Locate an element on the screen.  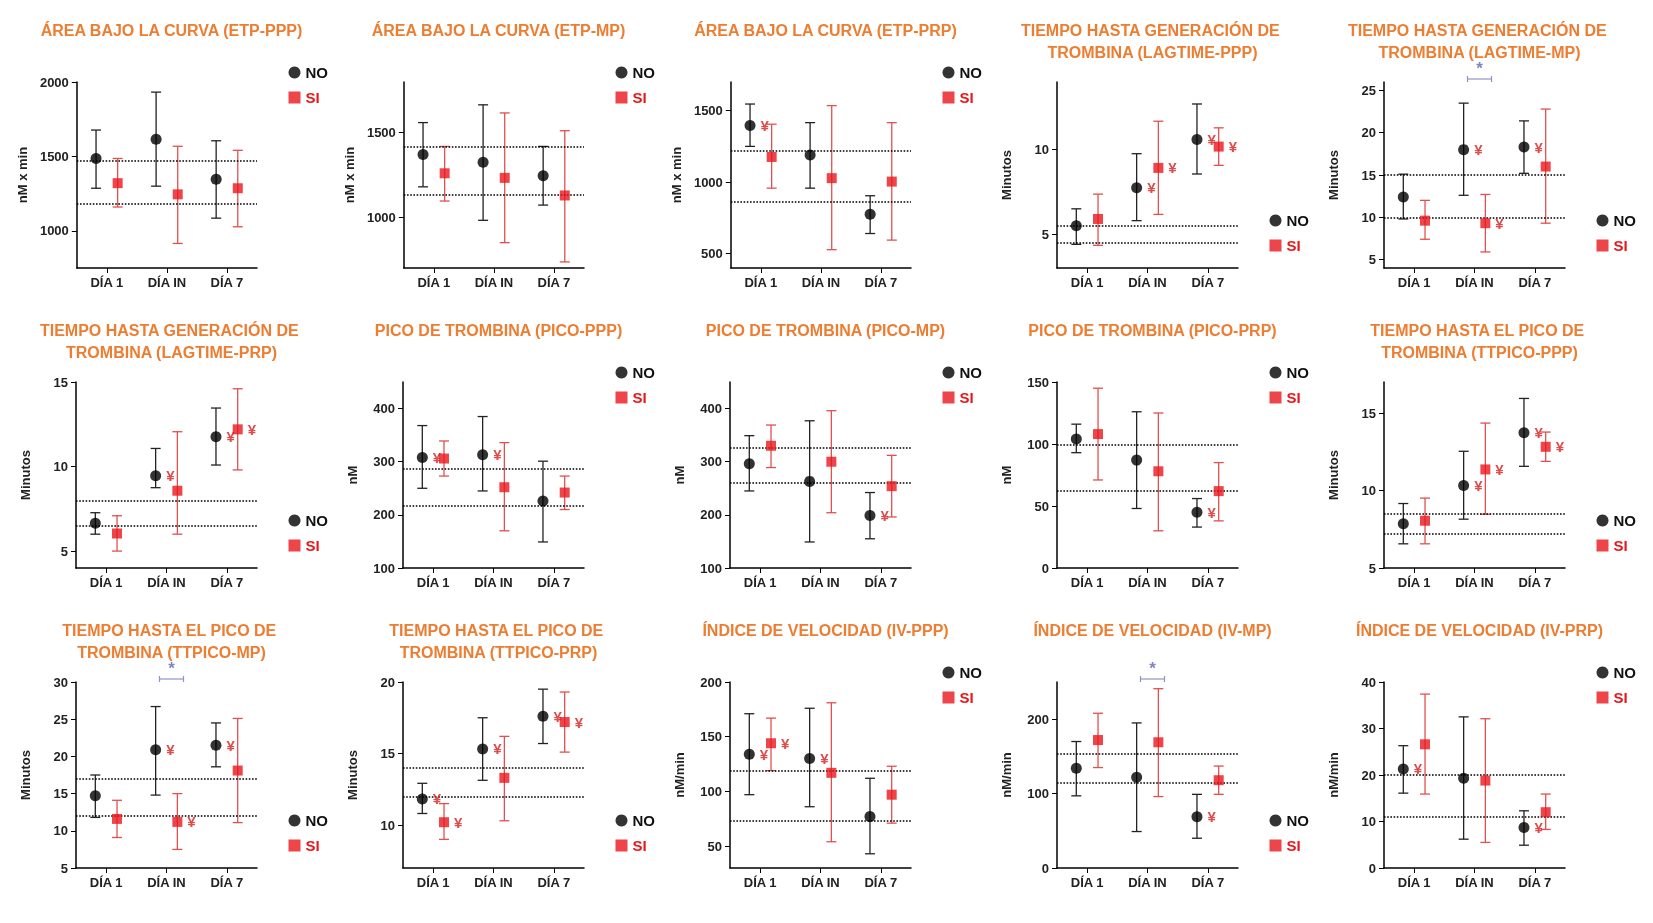
y-tick-label: 2000 is located at coordinates (54, 82).